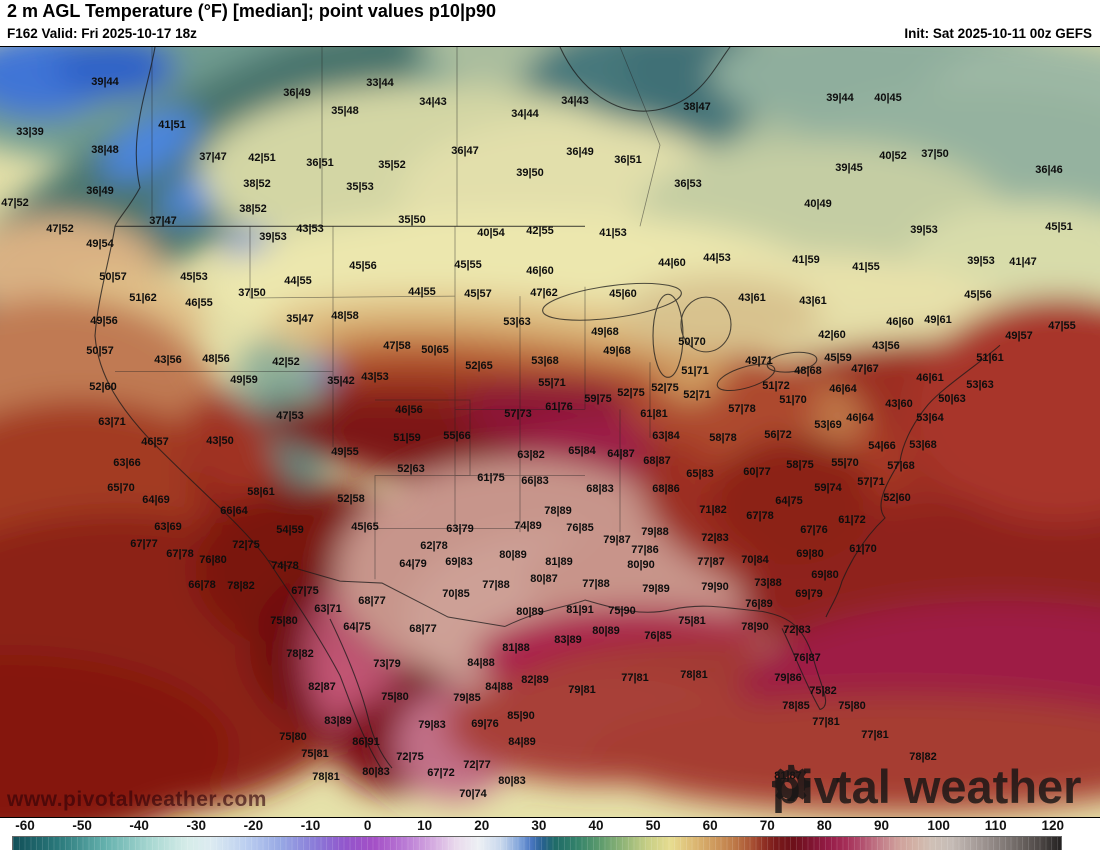  Describe the element at coordinates (517, 322) in the screenshot. I see `point-value: 53|63` at that location.